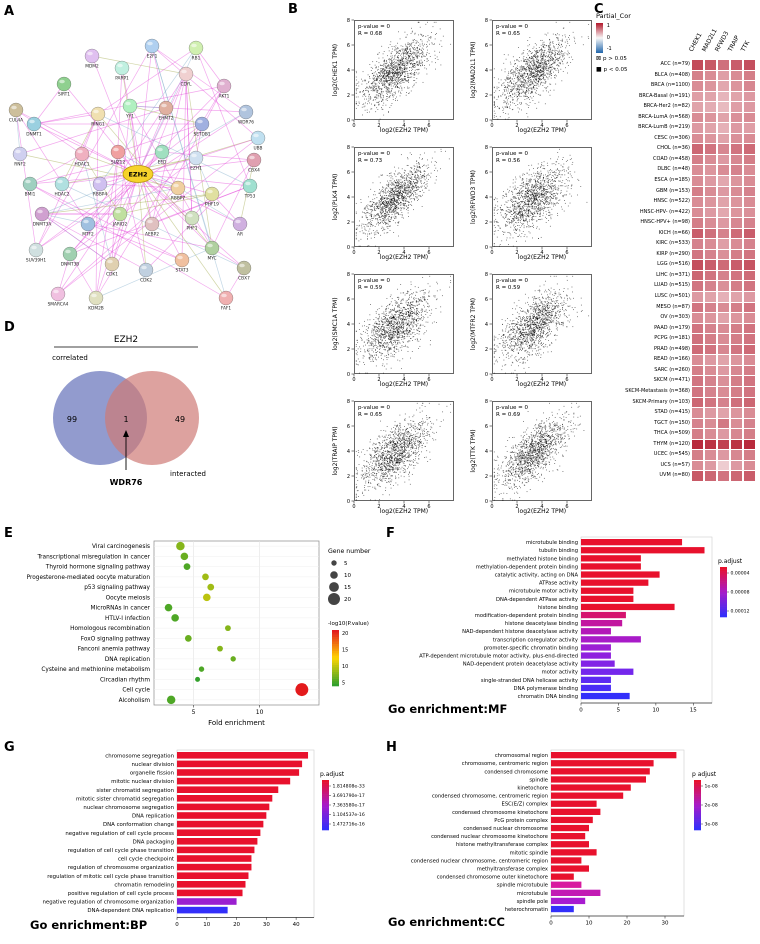 The image size is (760, 944). Describe the element at coordinates (672, 285) in the screenshot. I see `heatmap-row-label: LUAD (n=515)` at that location.